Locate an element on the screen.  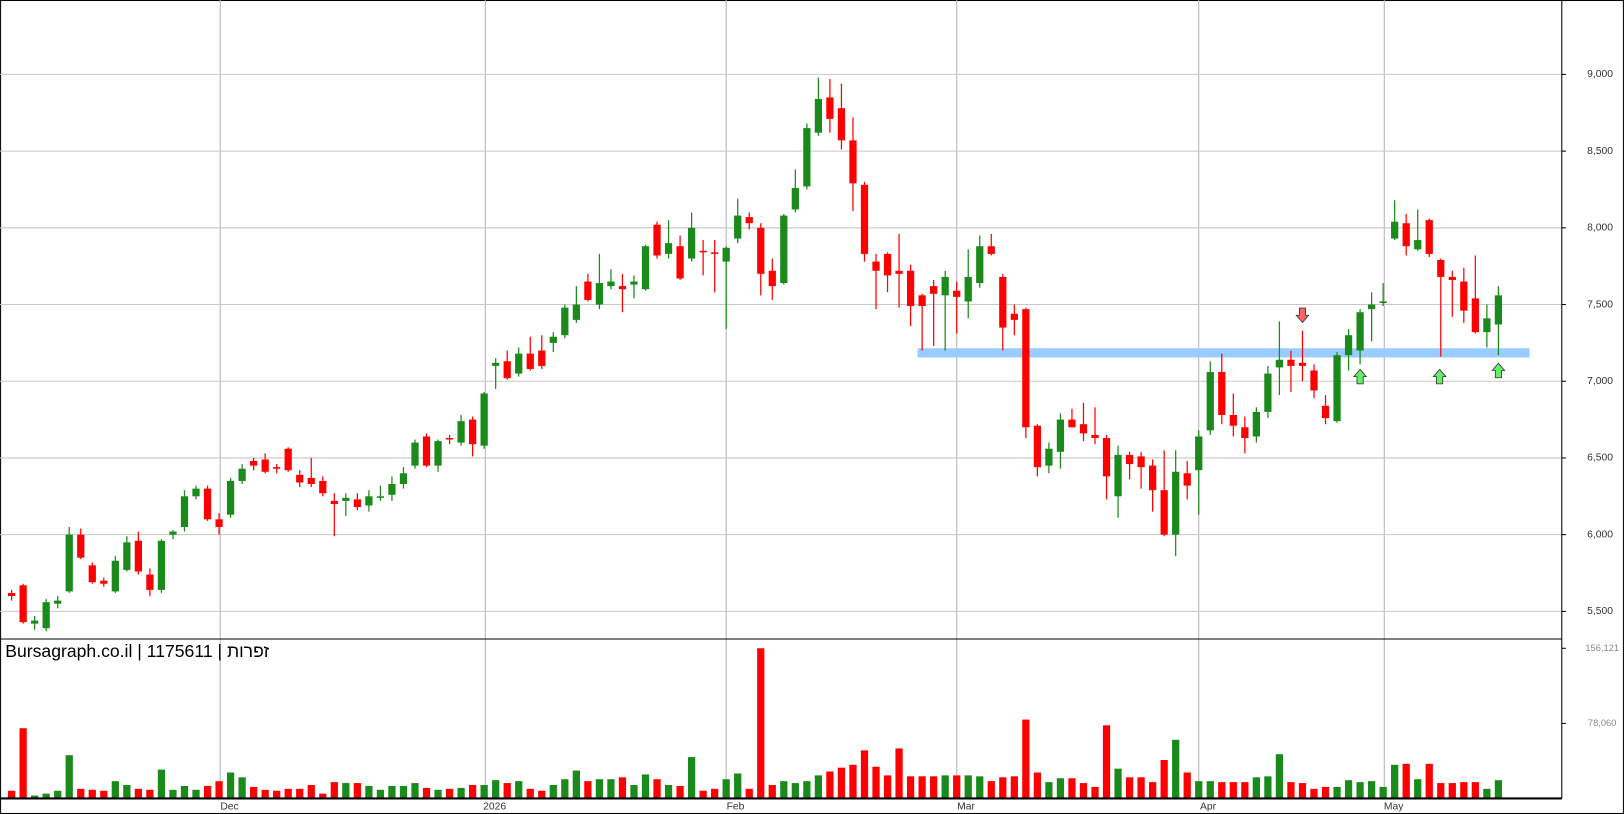
y-tick-label: 7,500 is located at coordinates (1600, 304).